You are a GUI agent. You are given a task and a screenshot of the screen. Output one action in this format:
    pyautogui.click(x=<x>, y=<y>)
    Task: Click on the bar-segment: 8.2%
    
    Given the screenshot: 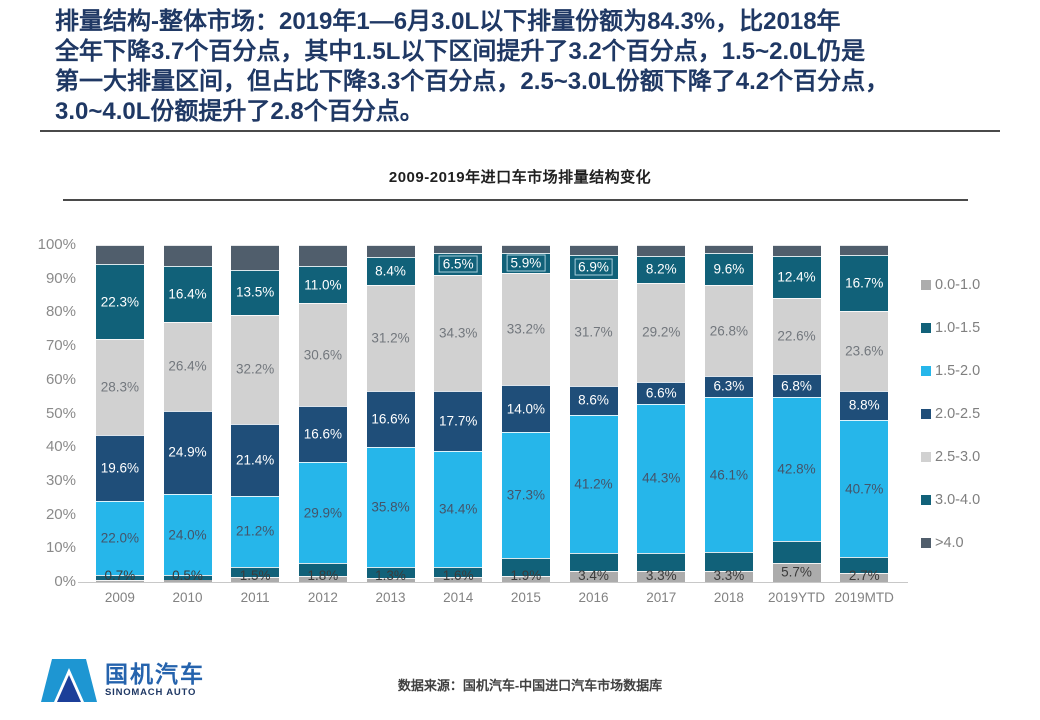 What is the action you would take?
    pyautogui.click(x=661, y=269)
    